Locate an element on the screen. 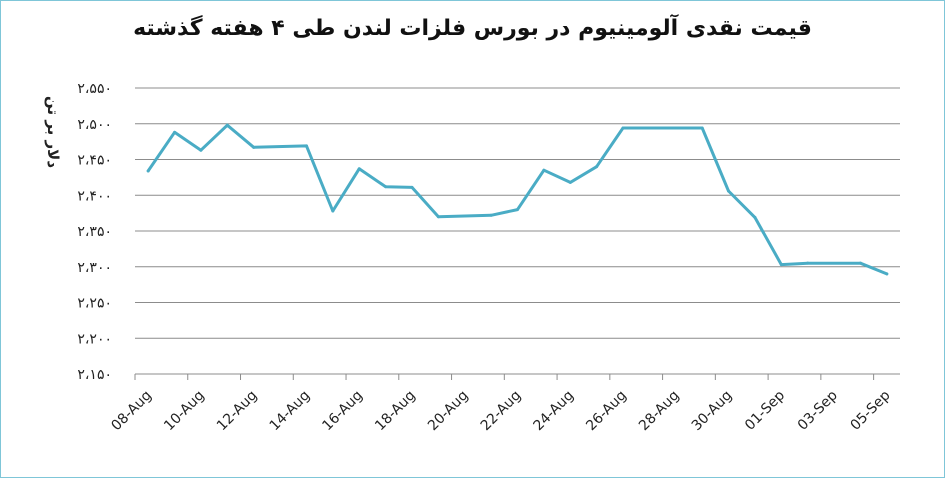 The width and height of the screenshot is (945, 478). y-tick-label: ۲،۴۰۰ is located at coordinates (94, 196).